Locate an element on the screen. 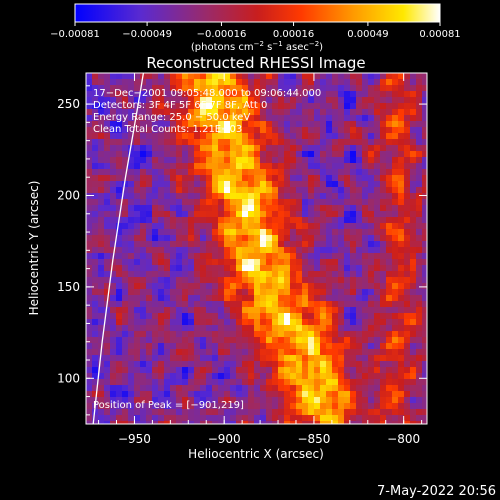 This screenshot has width=500, height=500. y-tick-label: 200 is located at coordinates (68, 195).